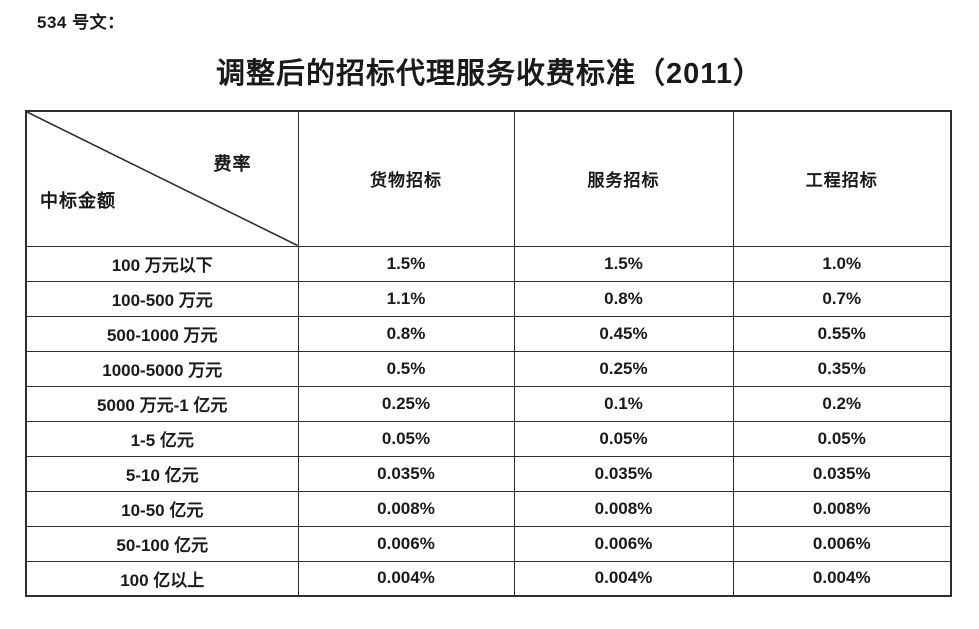 The image size is (979, 629). Describe the element at coordinates (232, 164) in the screenshot. I see `corner-label-fee-rate: 费率` at that location.